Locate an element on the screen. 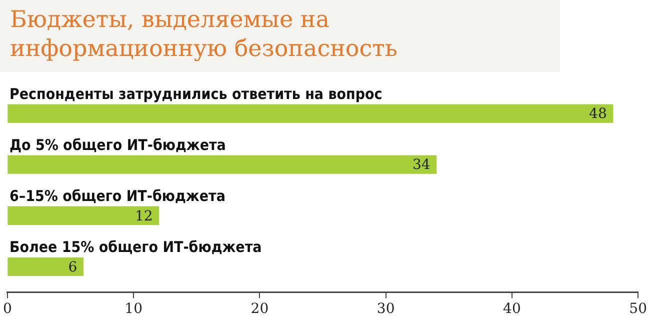 The image size is (650, 321). y-tick-label: 6–15% общего ИТ-бюджета is located at coordinates (117, 196).